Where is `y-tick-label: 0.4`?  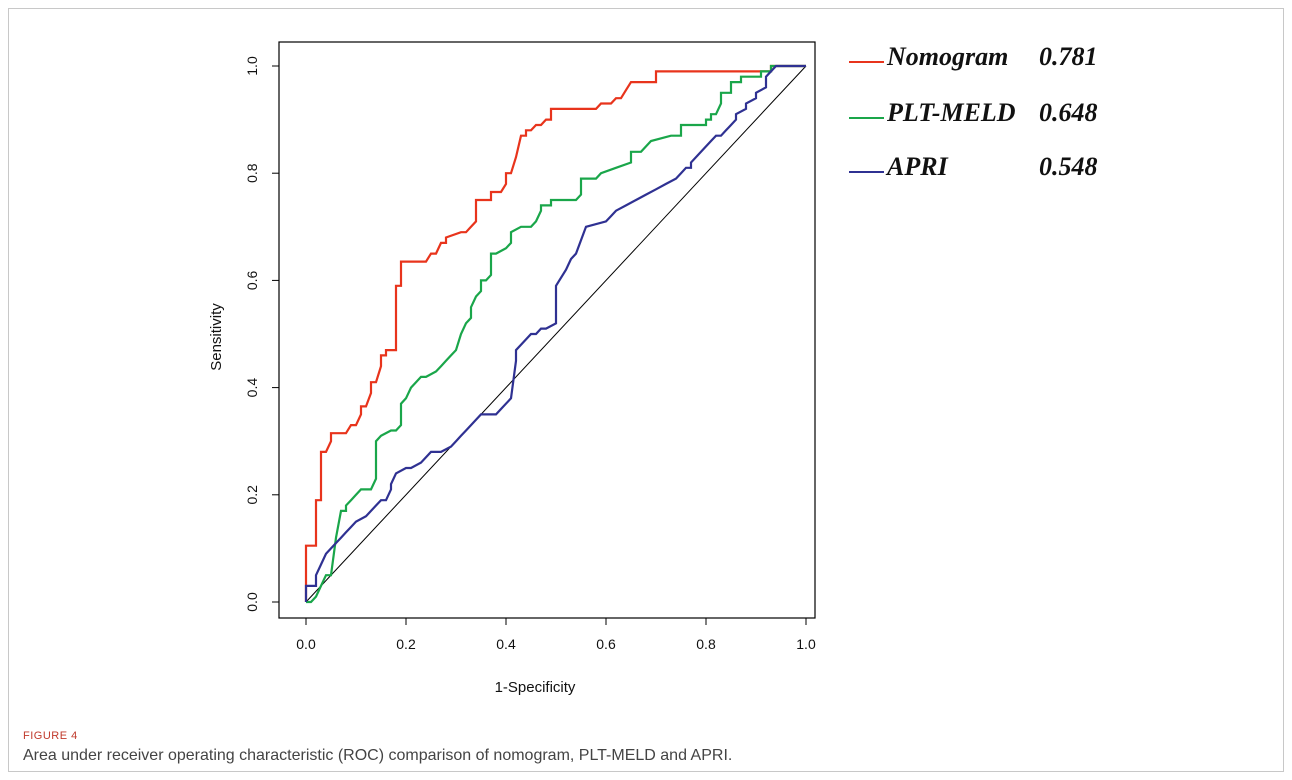 y-tick-label: 0.4 is located at coordinates (252, 388).